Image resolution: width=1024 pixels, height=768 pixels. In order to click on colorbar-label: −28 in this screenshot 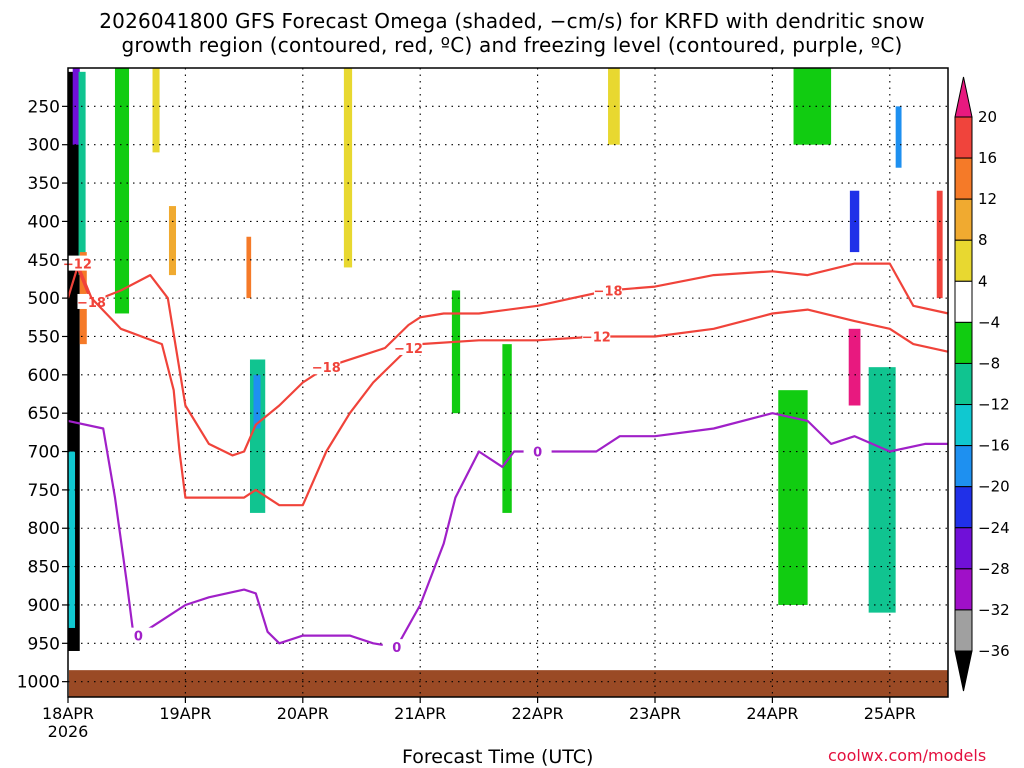, I will do `click(994, 569)`.